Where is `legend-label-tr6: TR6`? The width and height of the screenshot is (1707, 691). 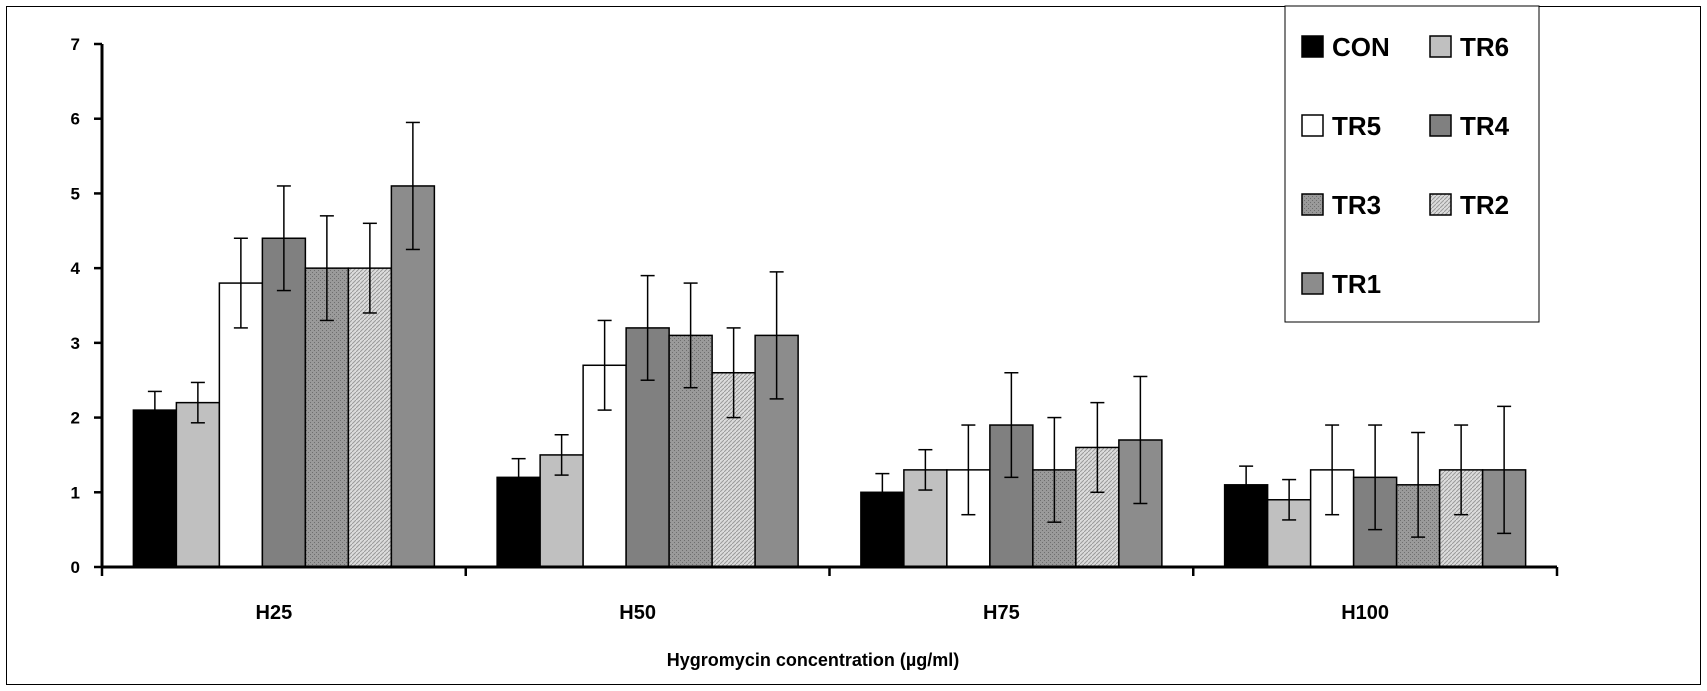 legend-label-tr6: TR6 is located at coordinates (1484, 47).